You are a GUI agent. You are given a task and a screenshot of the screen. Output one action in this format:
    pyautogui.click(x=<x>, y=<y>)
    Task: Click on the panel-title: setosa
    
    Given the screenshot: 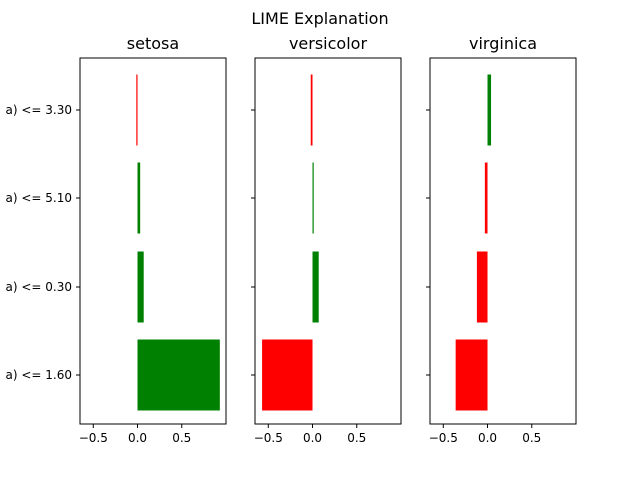 What is the action you would take?
    pyautogui.click(x=153, y=43)
    